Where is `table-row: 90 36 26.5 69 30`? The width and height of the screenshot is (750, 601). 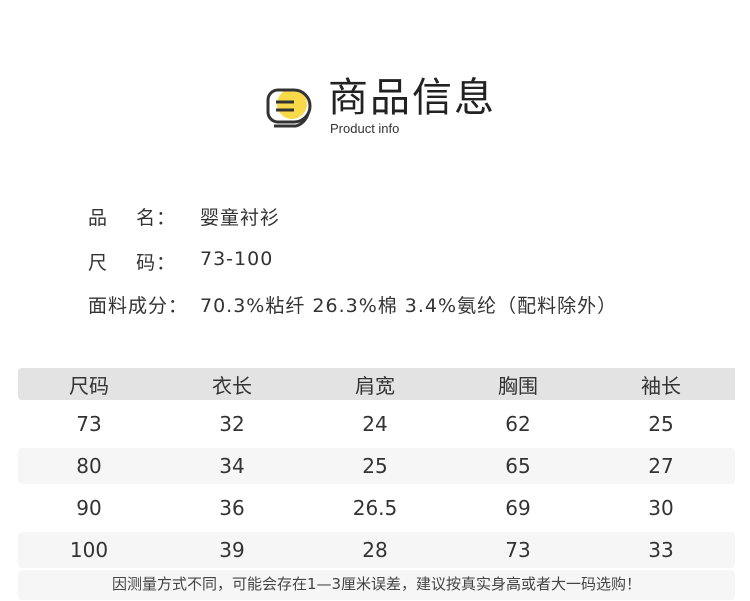
table-row: 90 36 26.5 69 30 is located at coordinates (376, 508).